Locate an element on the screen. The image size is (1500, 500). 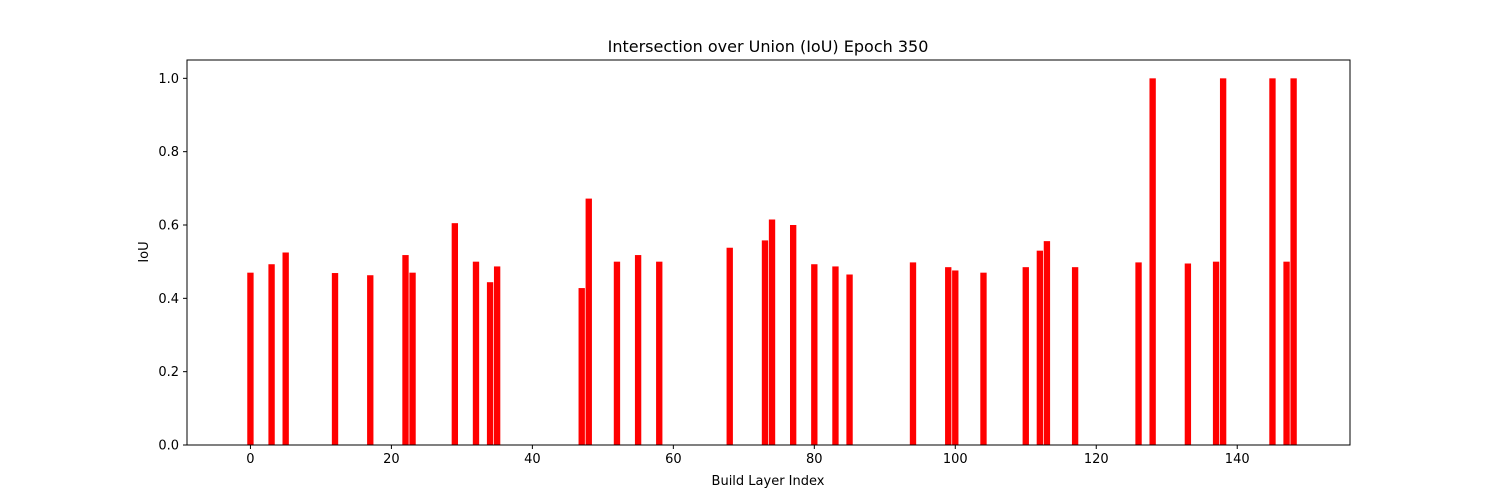
x-tick-label: 140 is located at coordinates (1237, 459).